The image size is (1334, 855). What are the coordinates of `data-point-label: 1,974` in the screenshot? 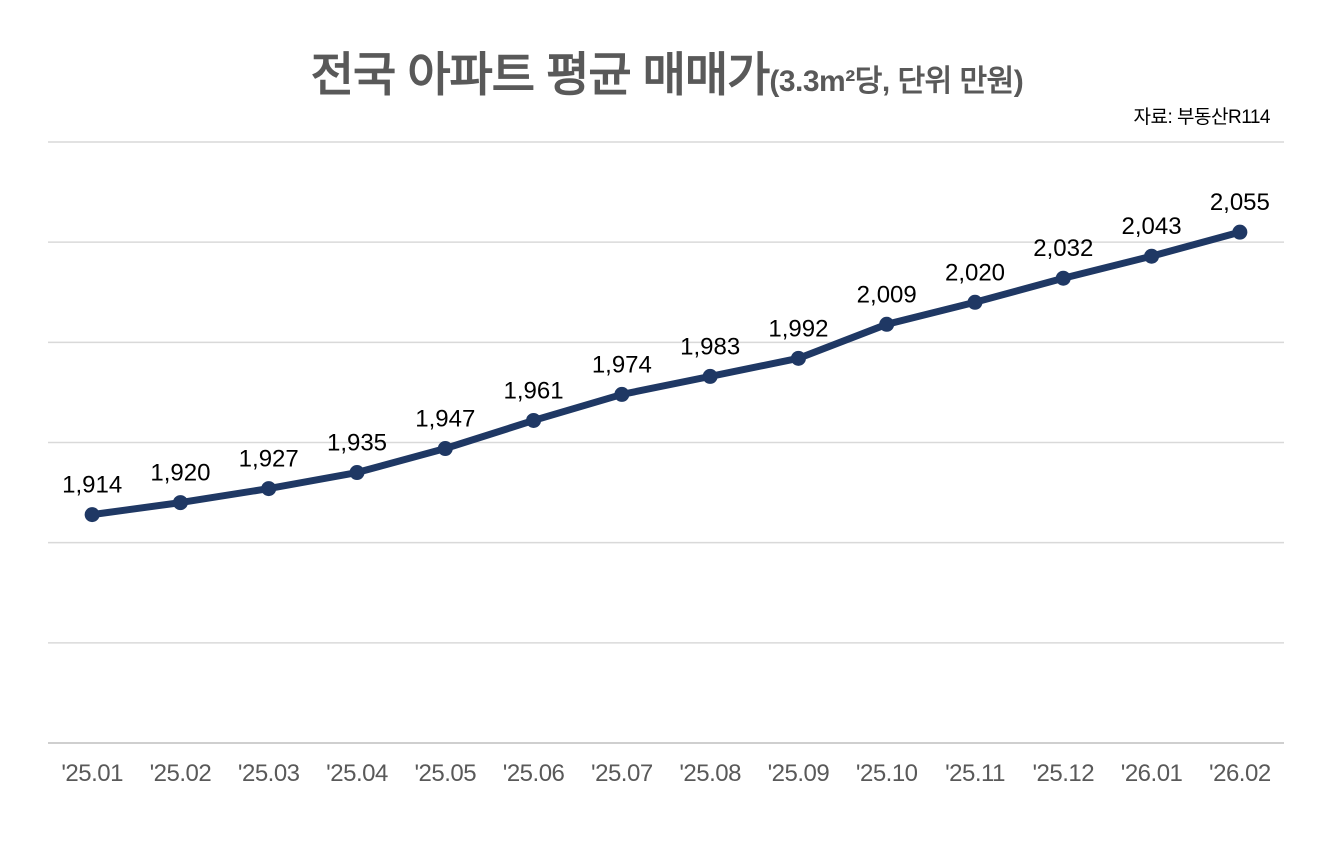 It's located at (622, 364).